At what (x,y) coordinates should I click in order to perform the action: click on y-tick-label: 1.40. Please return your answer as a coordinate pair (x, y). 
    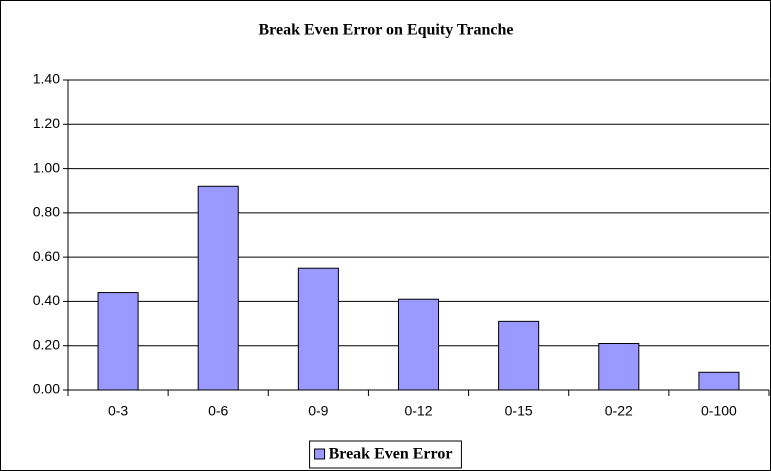
    Looking at the image, I should click on (46, 79).